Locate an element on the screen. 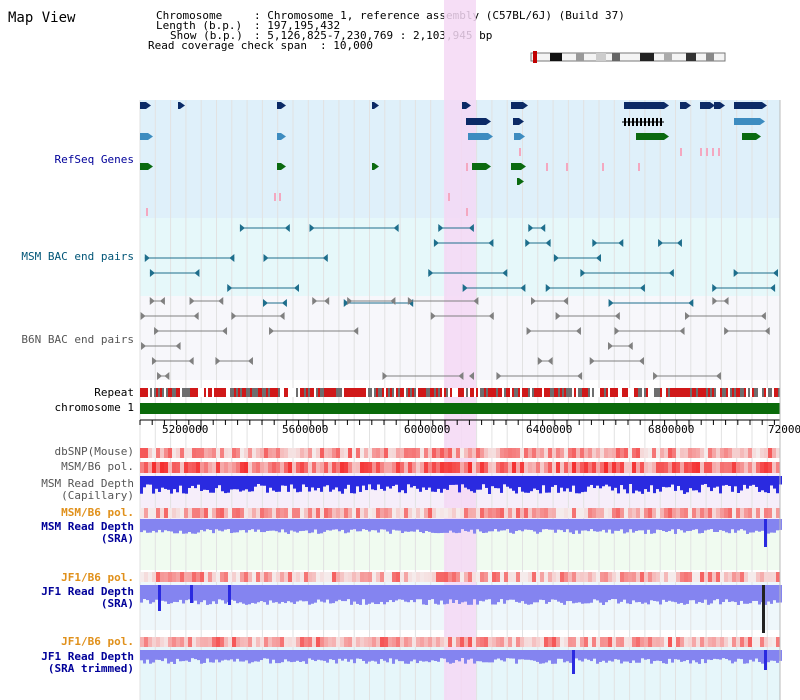 Image resolution: width=800 pixels, height=700 pixels. track-label-msm-b6-pol-1: MSM/B6 pol. is located at coordinates (97, 466).